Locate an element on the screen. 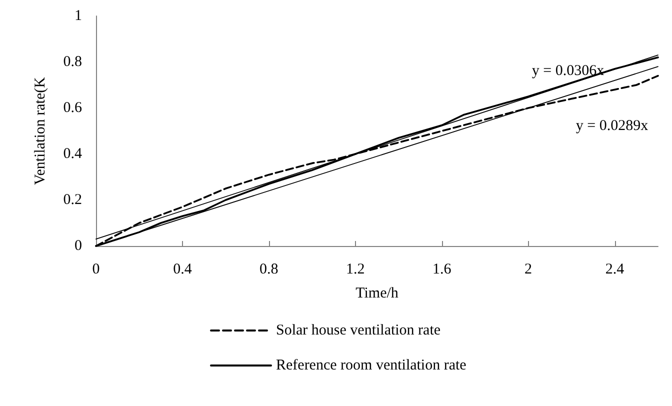  y-axis-title: Ventilation rate(K is located at coordinates (40, 130).